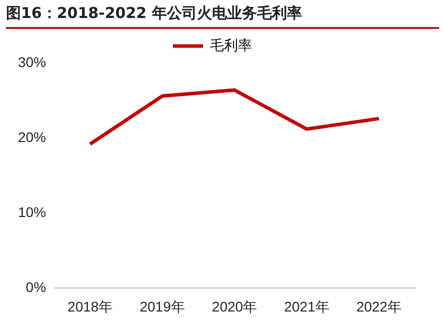 The width and height of the screenshot is (445, 333). Describe the element at coordinates (36, 287) in the screenshot. I see `y-tick-label: 0%` at that location.